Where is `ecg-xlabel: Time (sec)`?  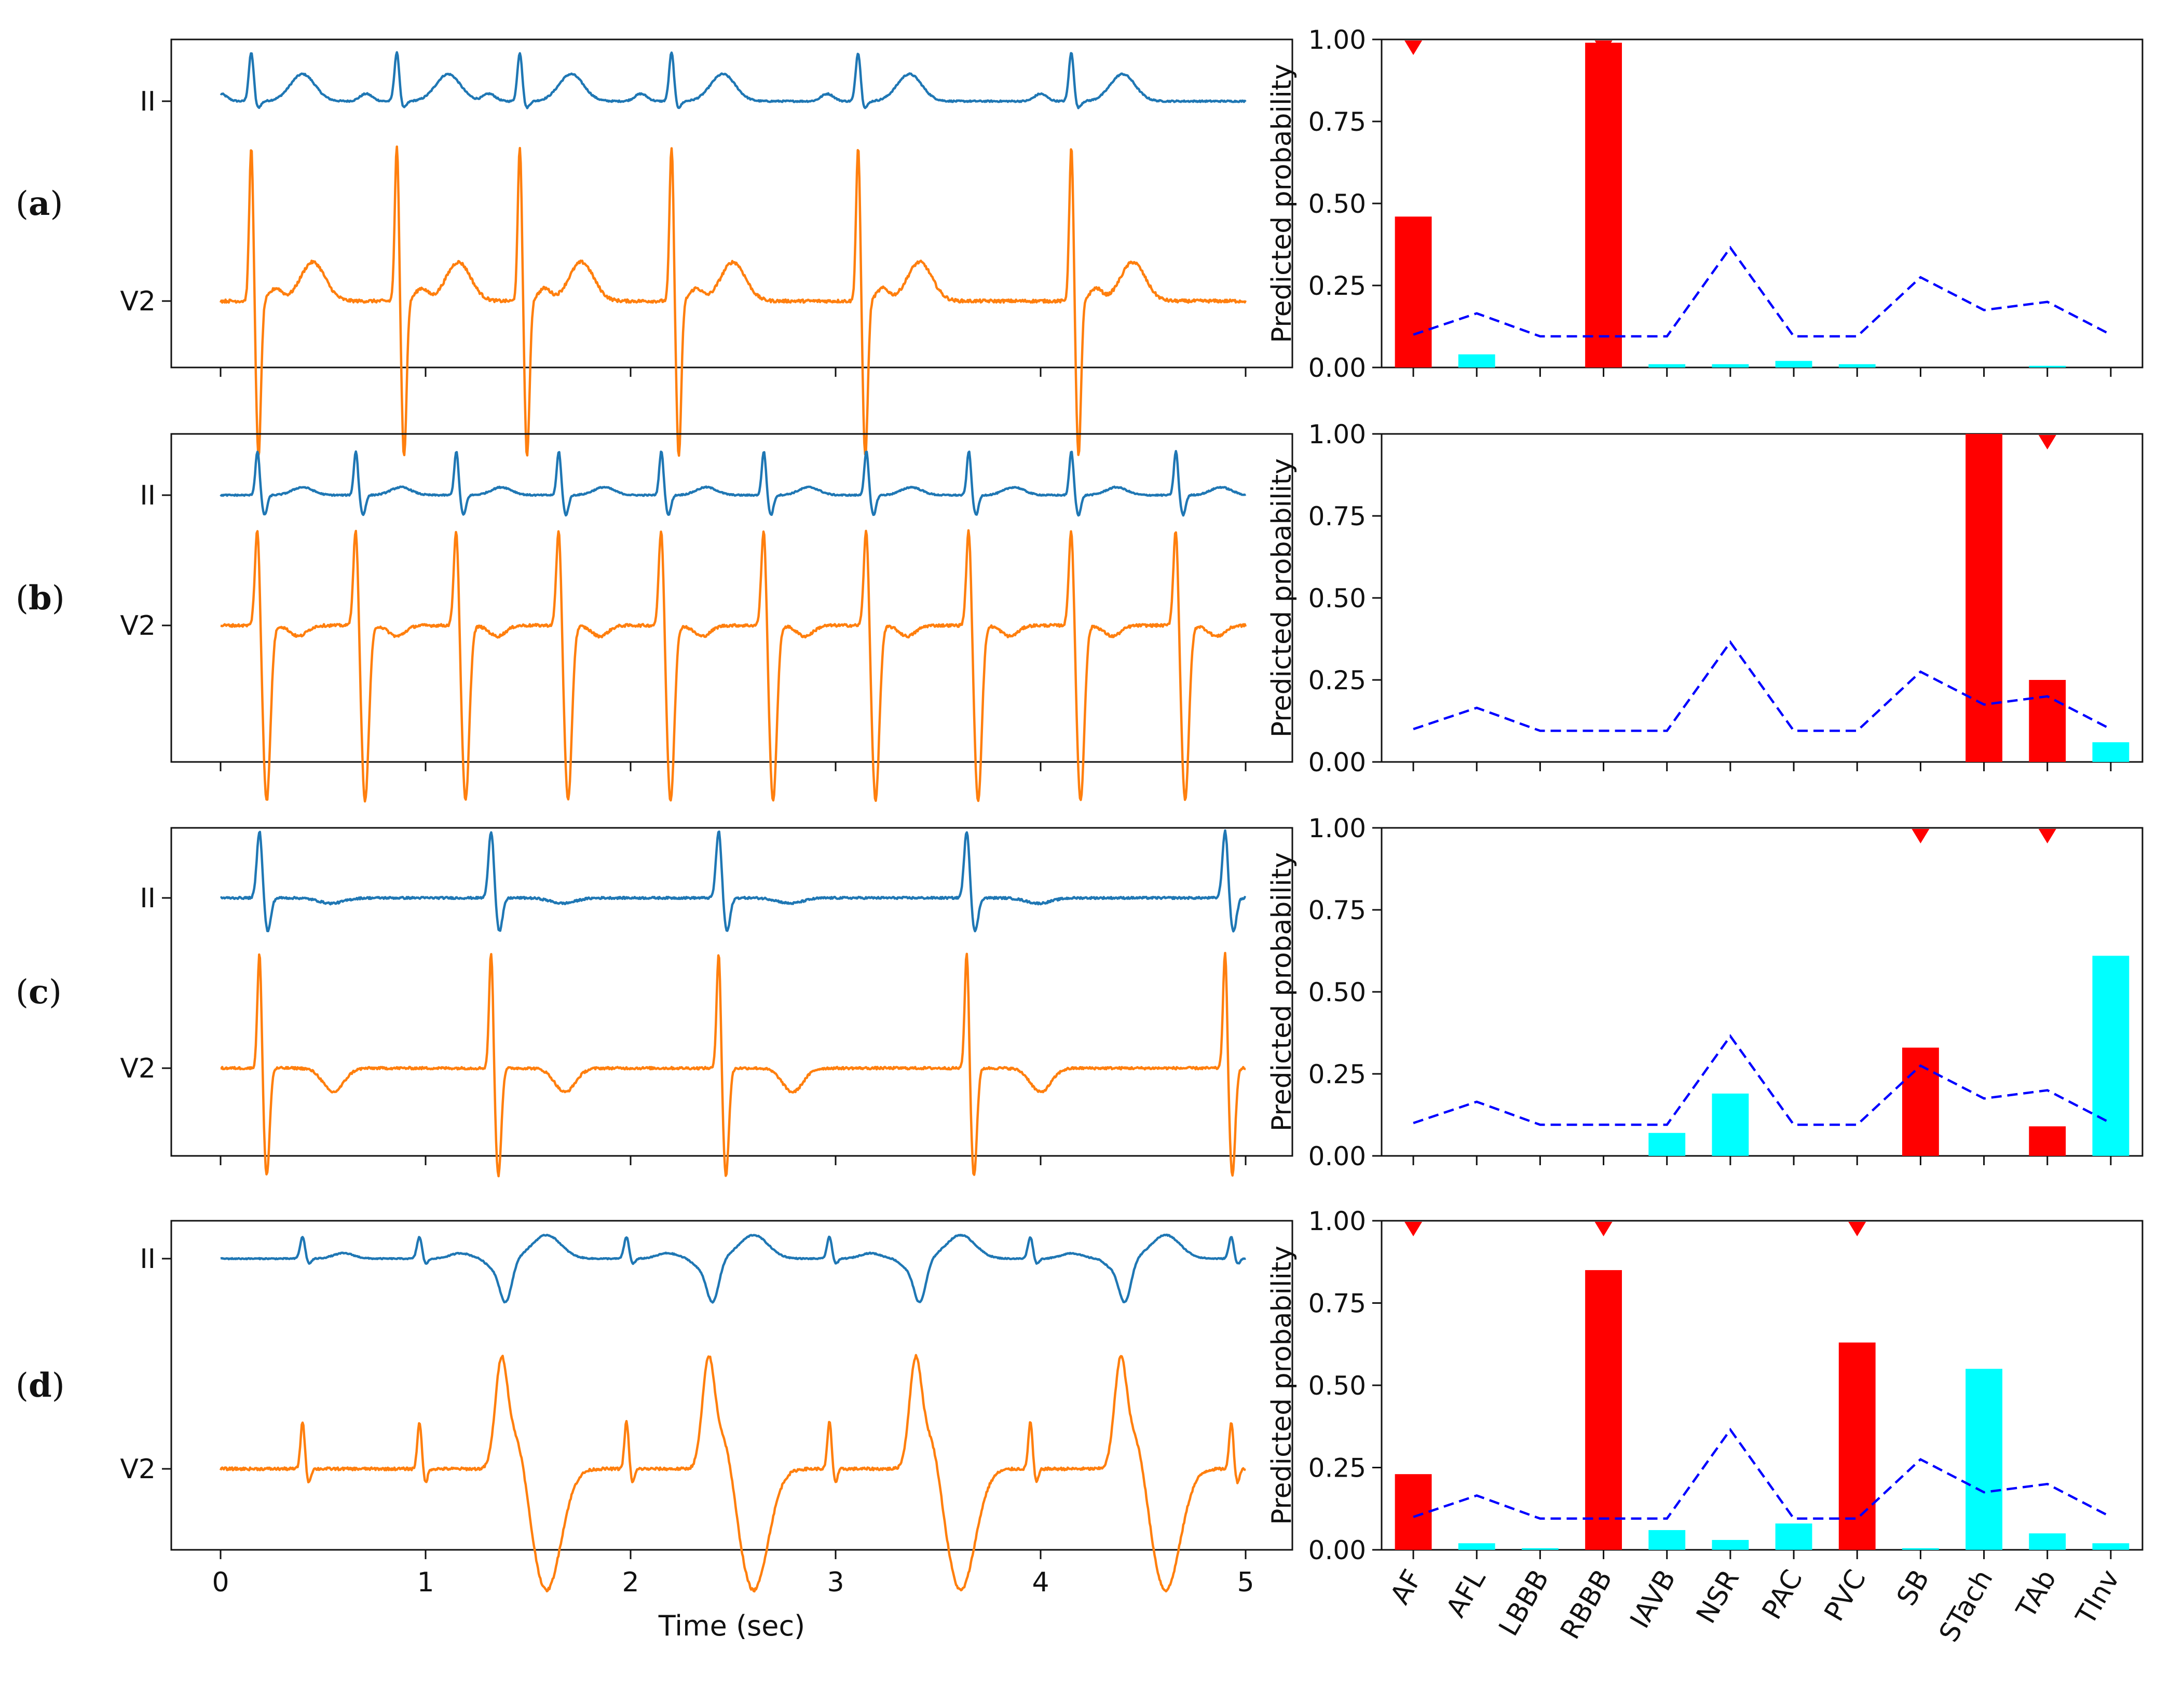 ecg-xlabel: Time (sec) is located at coordinates (732, 1626).